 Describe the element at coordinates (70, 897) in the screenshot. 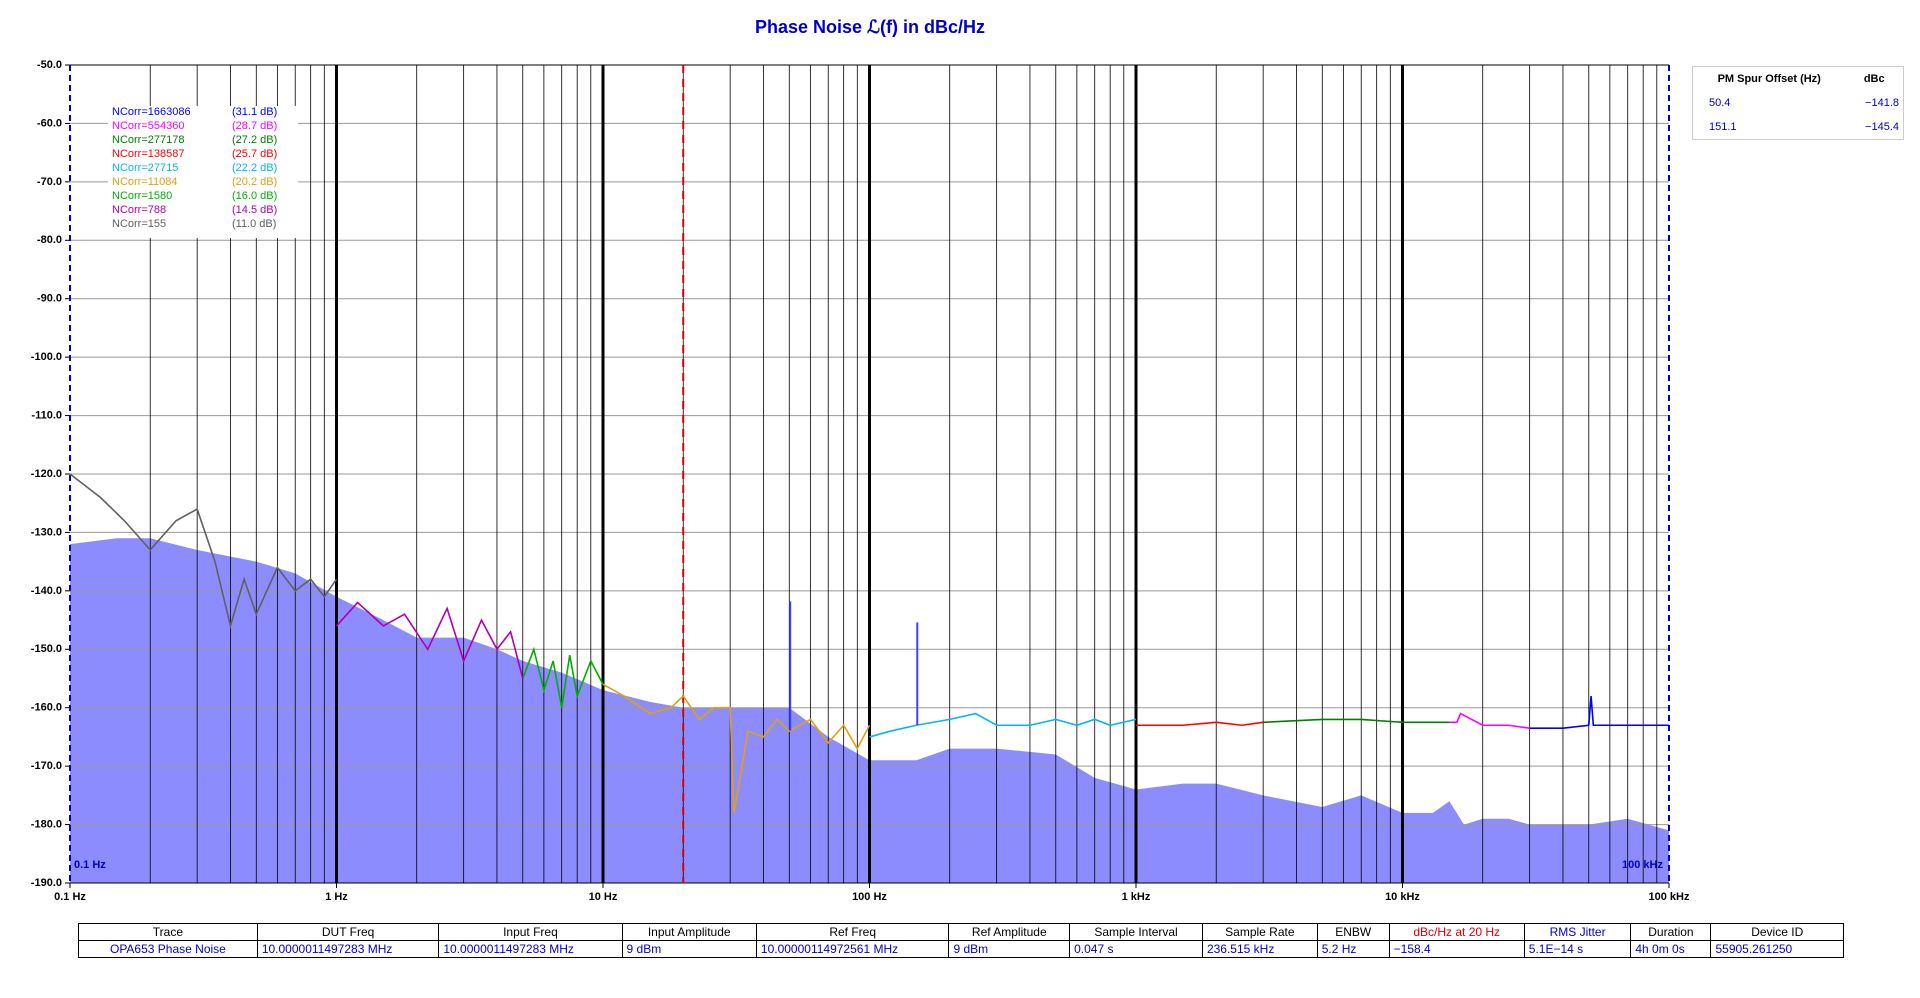

I see `x-tick-label: 0.1 Hz` at that location.